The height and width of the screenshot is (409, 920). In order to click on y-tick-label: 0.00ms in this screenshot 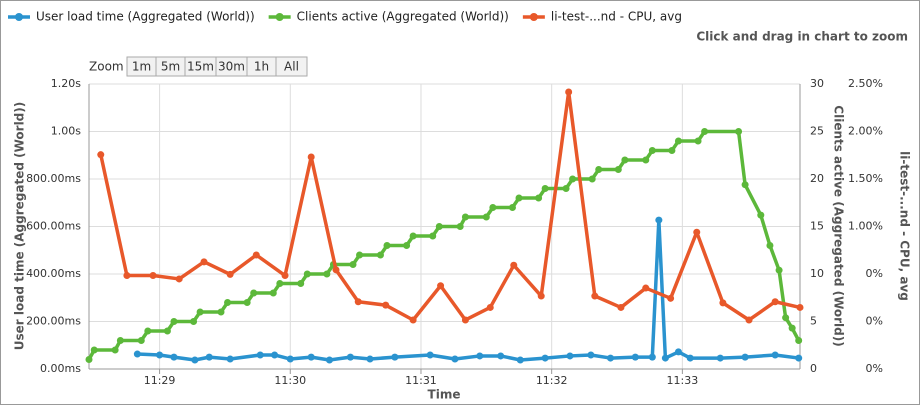, I will do `click(60, 368)`.